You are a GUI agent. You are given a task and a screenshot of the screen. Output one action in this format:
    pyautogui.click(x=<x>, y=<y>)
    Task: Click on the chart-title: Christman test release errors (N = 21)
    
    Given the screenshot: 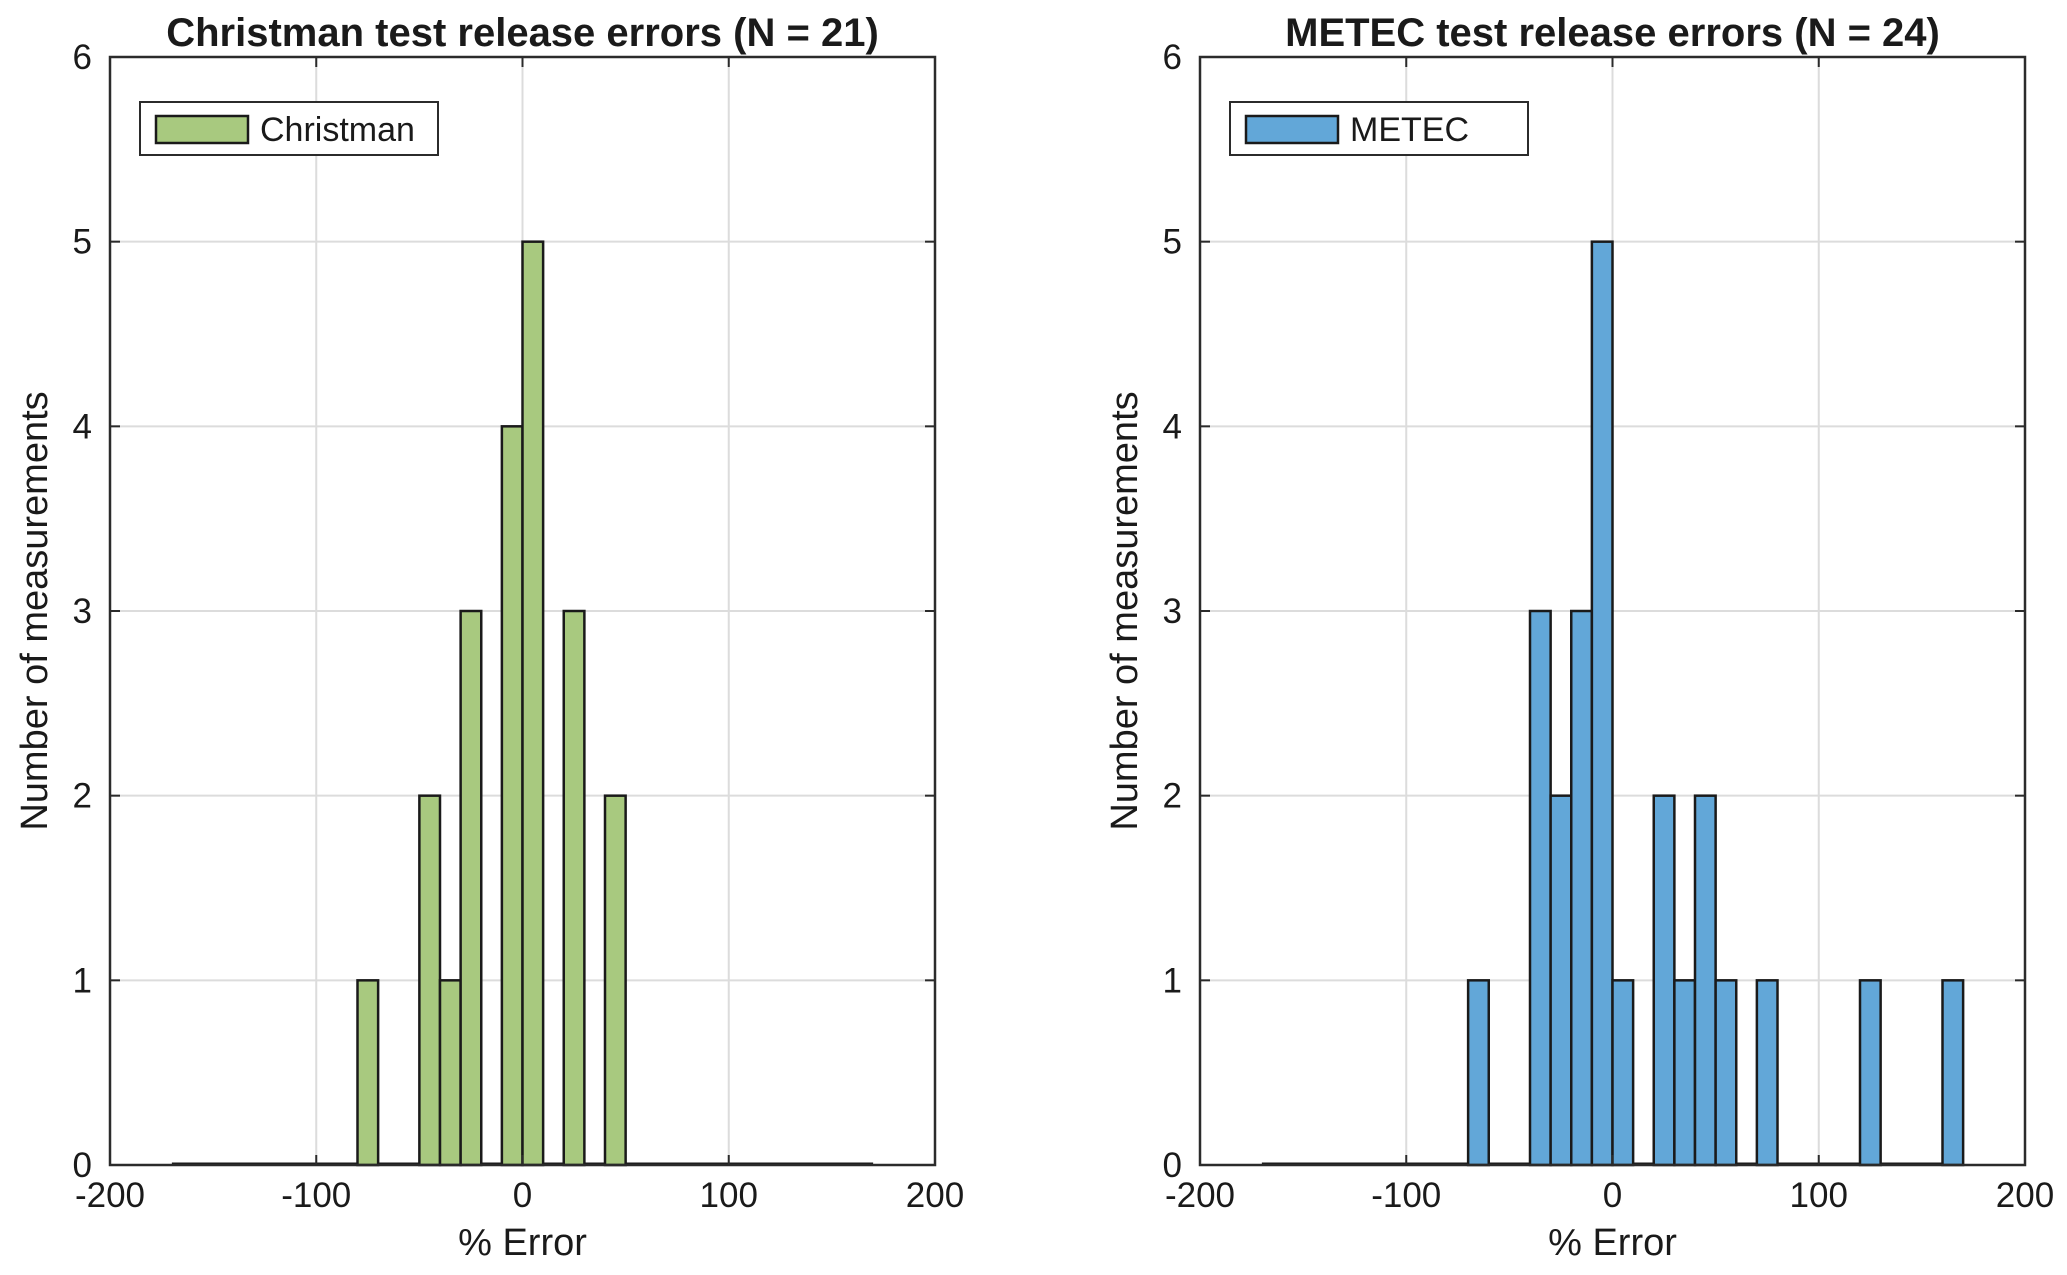 What is the action you would take?
    pyautogui.click(x=522, y=33)
    